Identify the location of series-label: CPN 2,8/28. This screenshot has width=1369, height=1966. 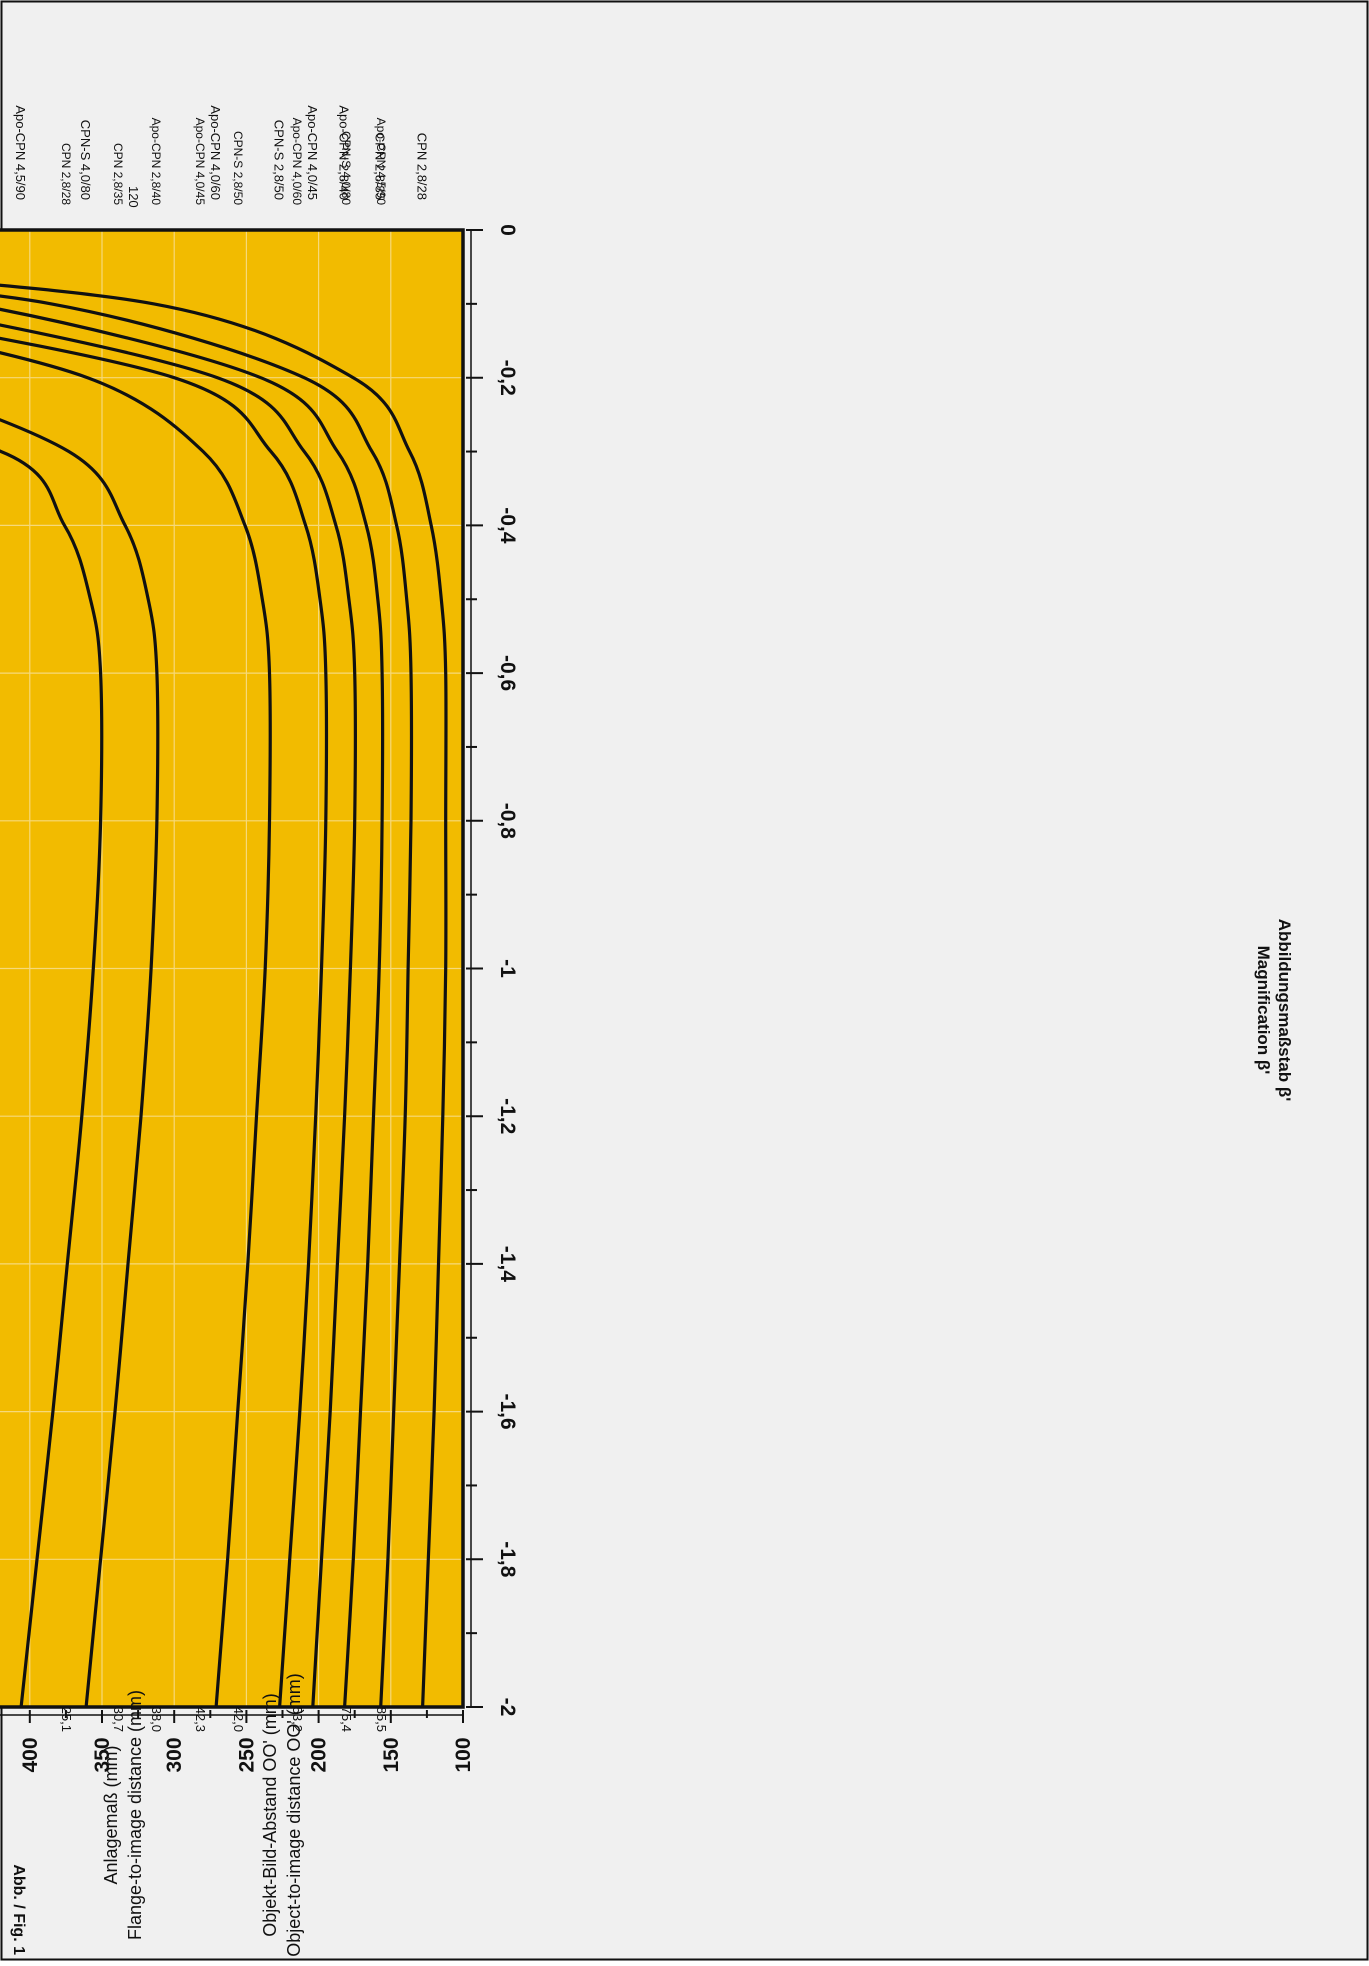
(422, 166).